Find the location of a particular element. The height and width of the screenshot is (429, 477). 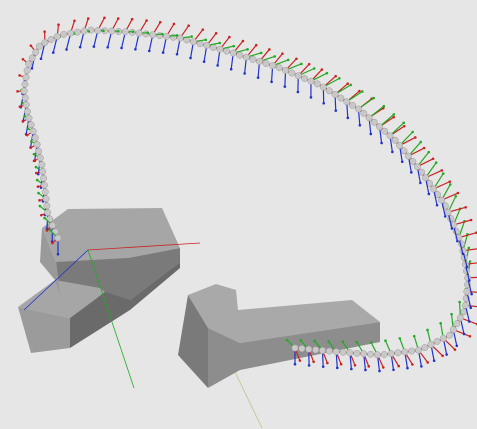

start-block-top is located at coordinates (111, 238).